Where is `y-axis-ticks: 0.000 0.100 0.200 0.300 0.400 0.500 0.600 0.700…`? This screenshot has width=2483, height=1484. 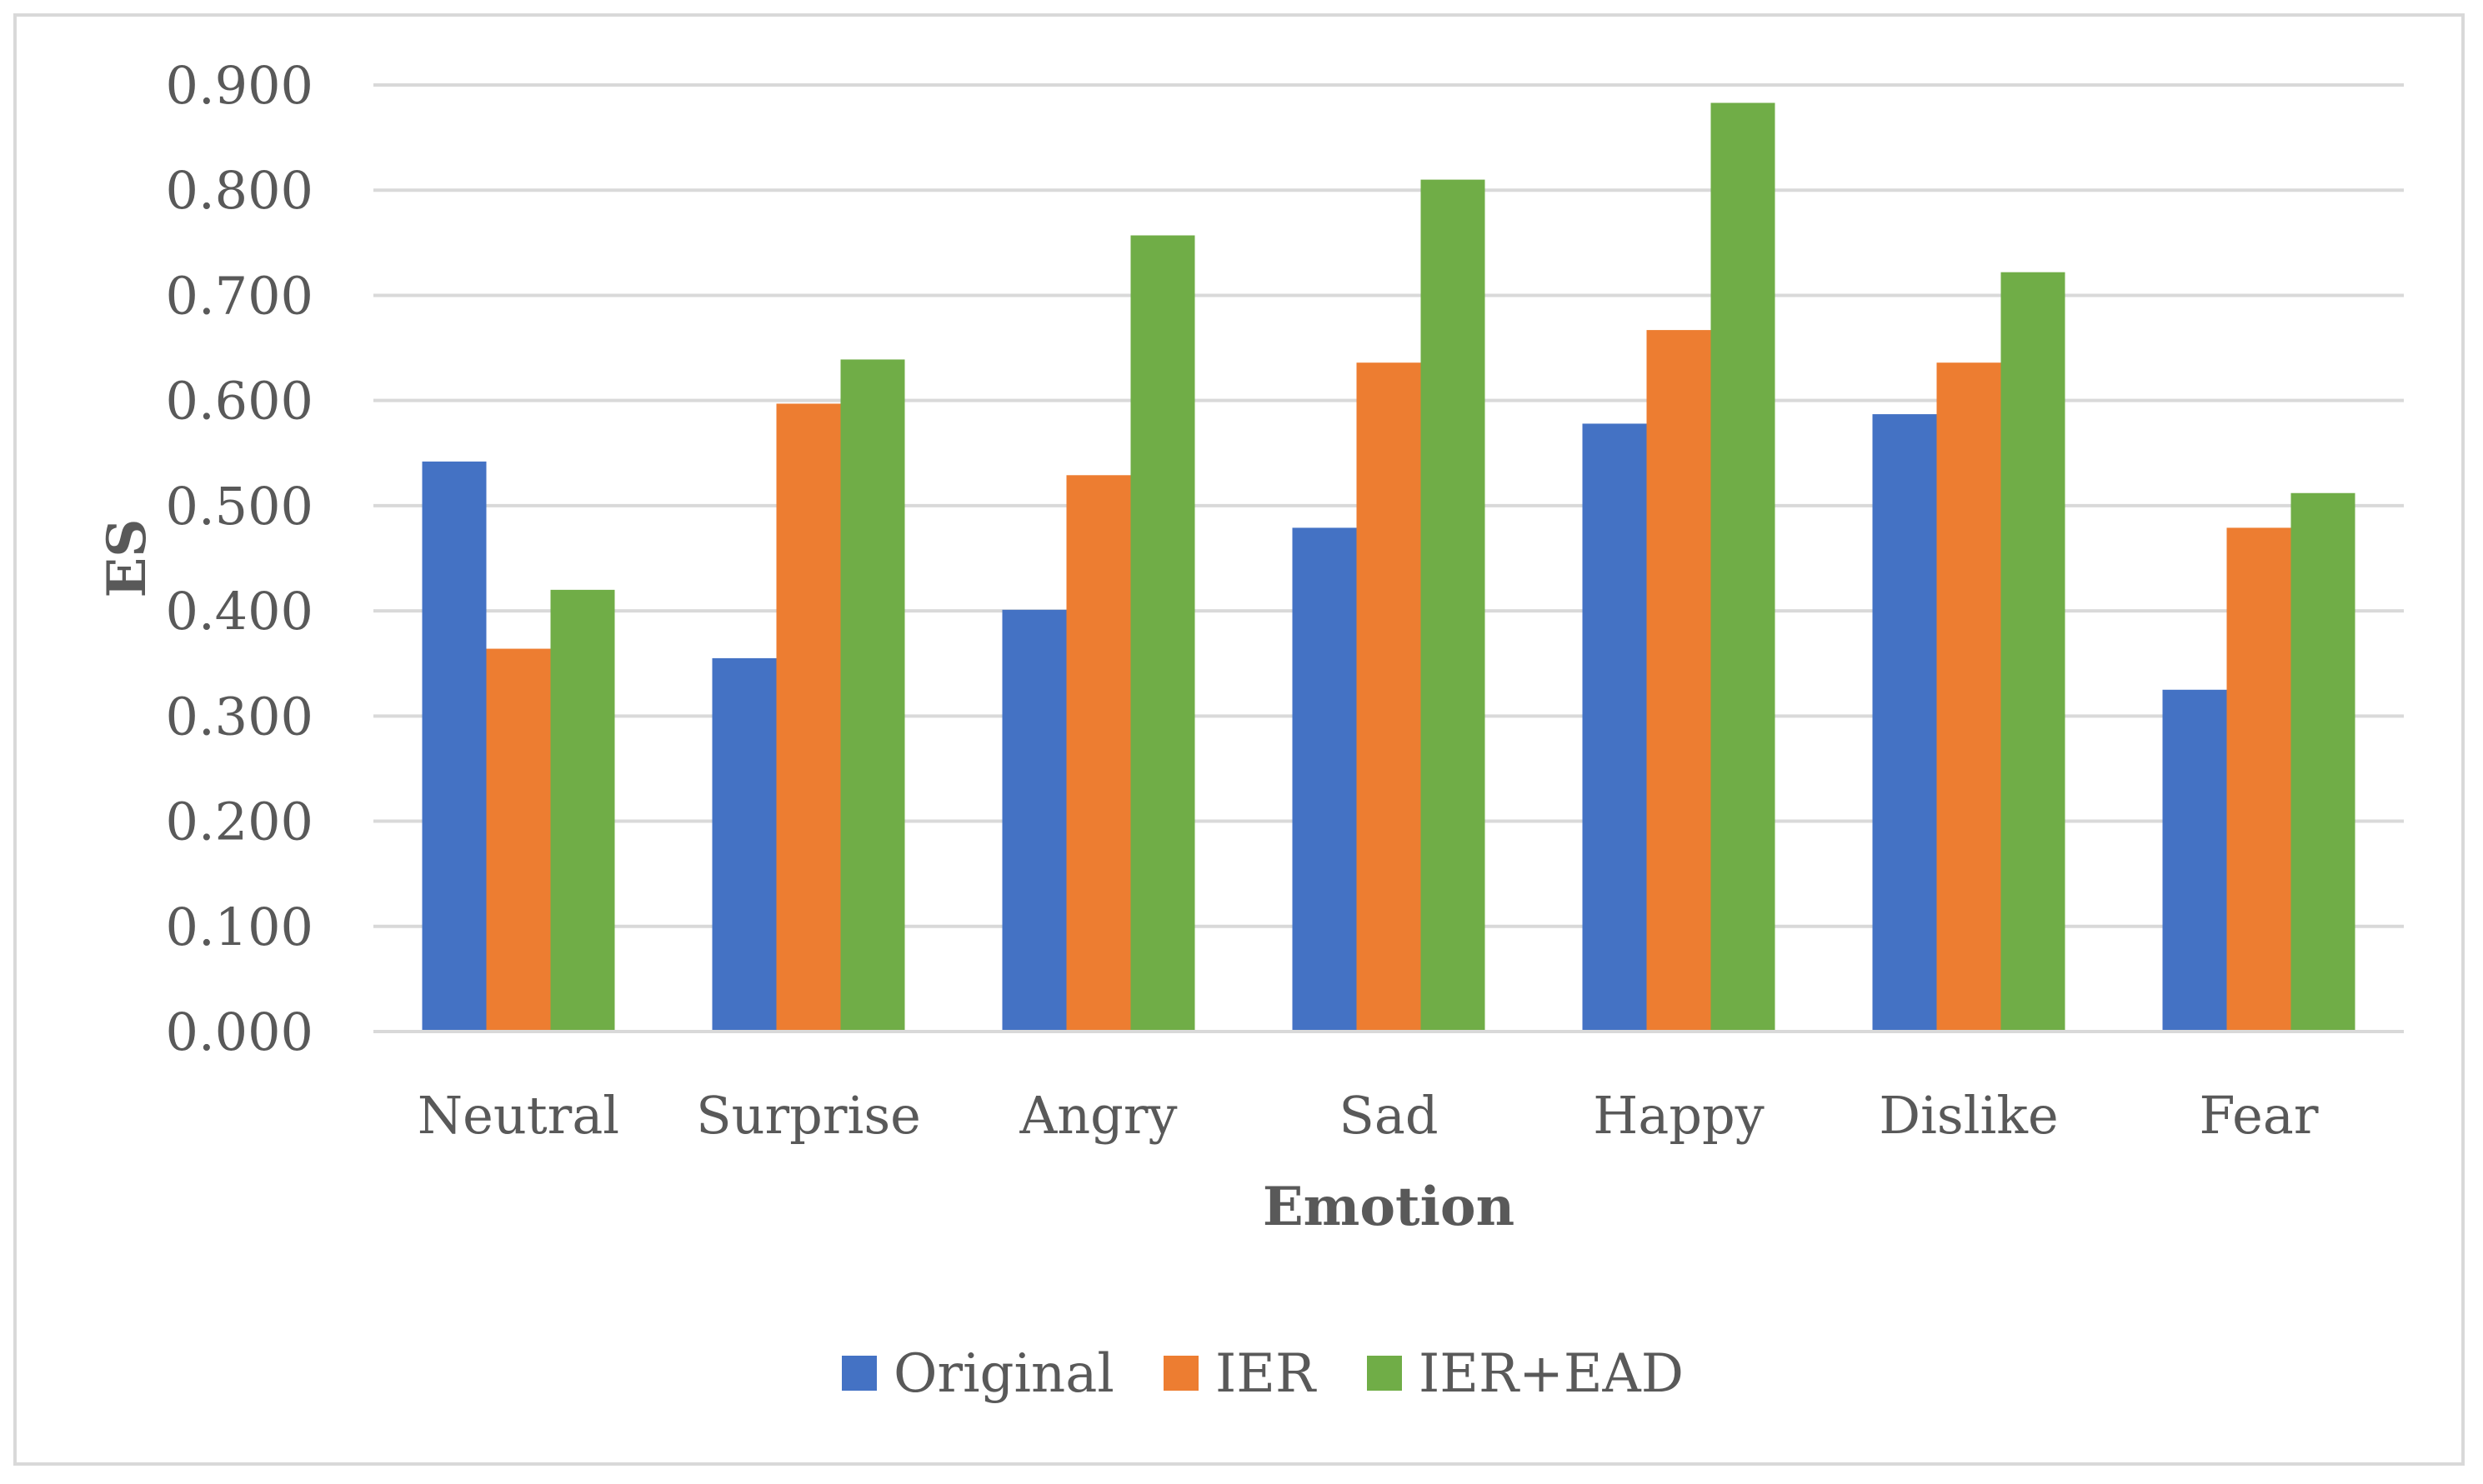 y-axis-ticks: 0.000 0.100 0.200 0.300 0.400 0.500 0.600 0.700… is located at coordinates (240, 558).